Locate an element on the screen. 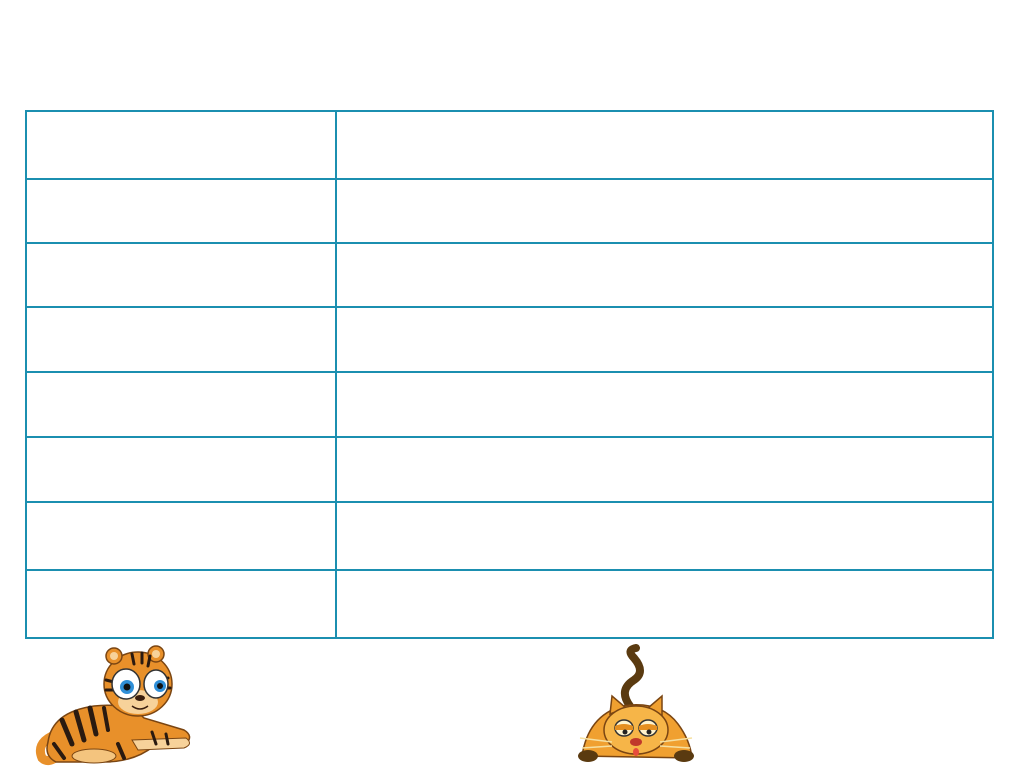  tiger-icon is located at coordinates (113, 705).